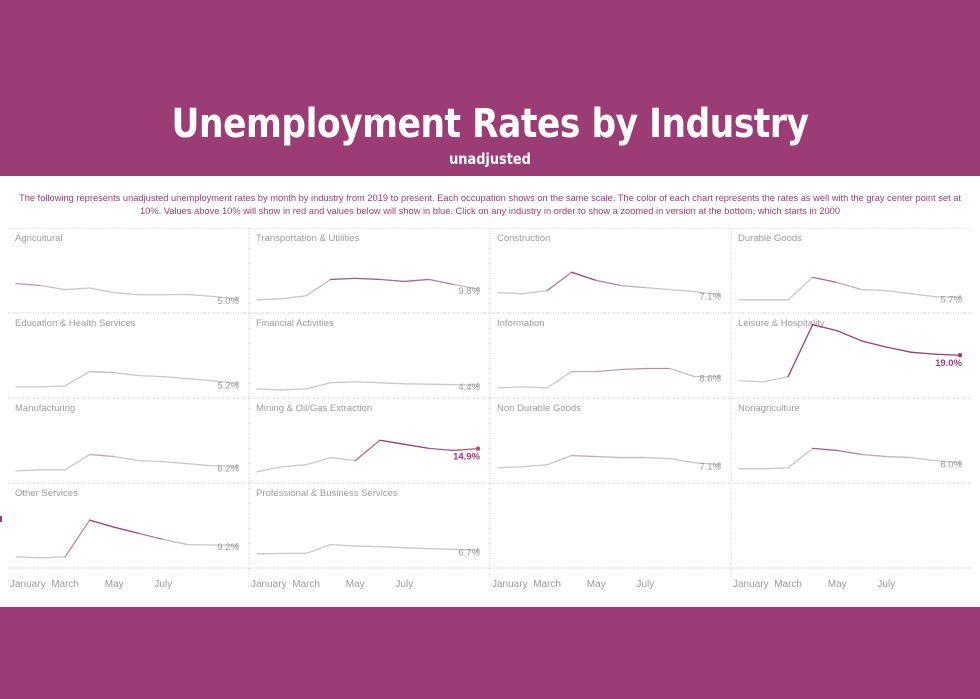 The height and width of the screenshot is (699, 980). What do you see at coordinates (523, 238) in the screenshot?
I see `panel-title: Construction` at bounding box center [523, 238].